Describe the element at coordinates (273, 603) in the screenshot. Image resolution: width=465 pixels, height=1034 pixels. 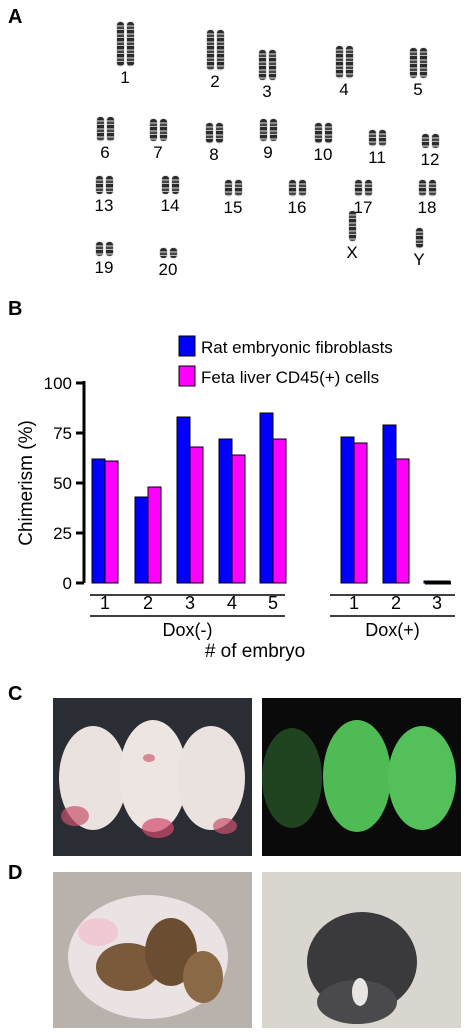
I see `x-tick-label: 5` at that location.